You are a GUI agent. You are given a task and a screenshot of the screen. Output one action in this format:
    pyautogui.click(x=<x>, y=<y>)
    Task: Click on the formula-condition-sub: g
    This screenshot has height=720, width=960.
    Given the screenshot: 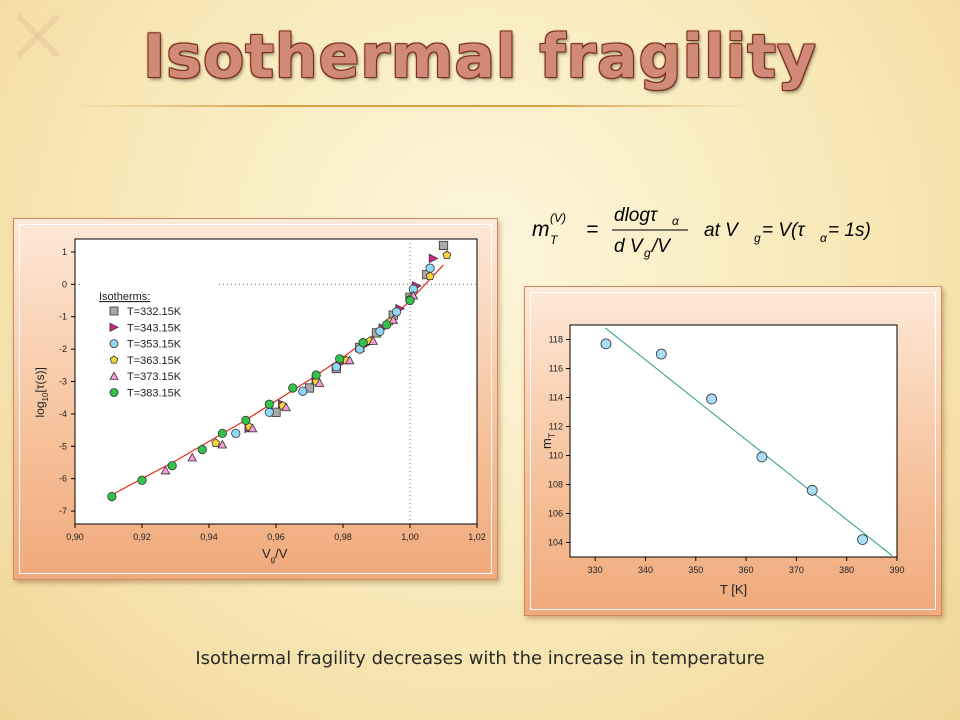 What is the action you would take?
    pyautogui.click(x=757, y=238)
    